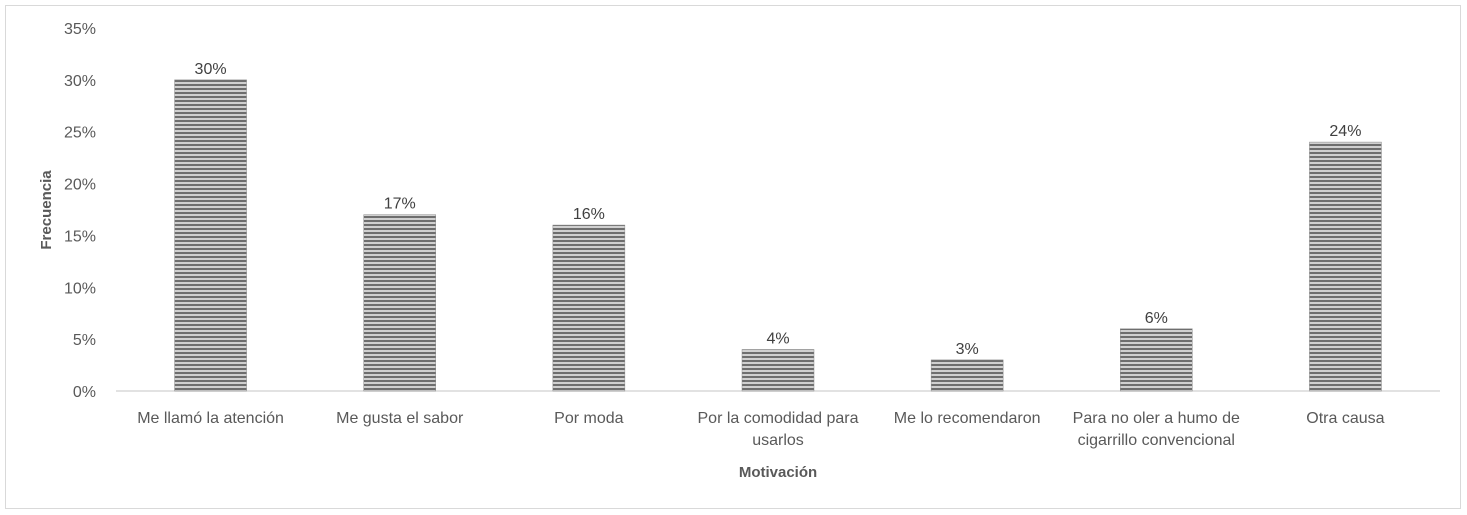 This screenshot has width=1467, height=515. Describe the element at coordinates (400, 204) in the screenshot. I see `data-label: 17%` at that location.